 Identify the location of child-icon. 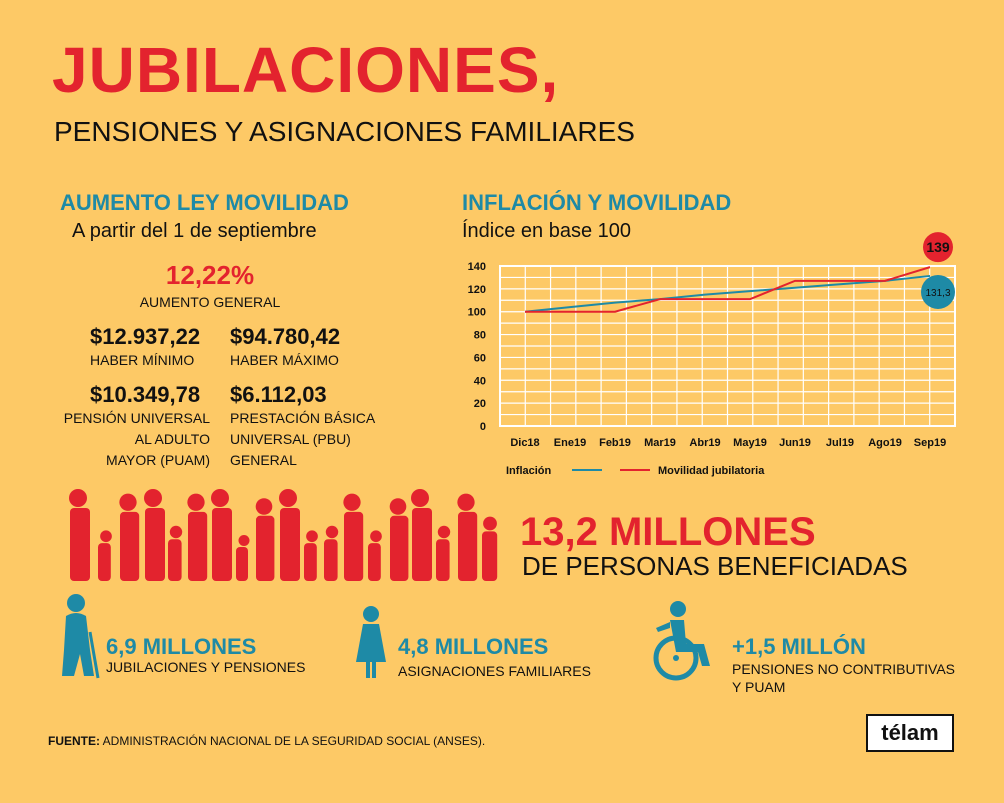
(371, 642).